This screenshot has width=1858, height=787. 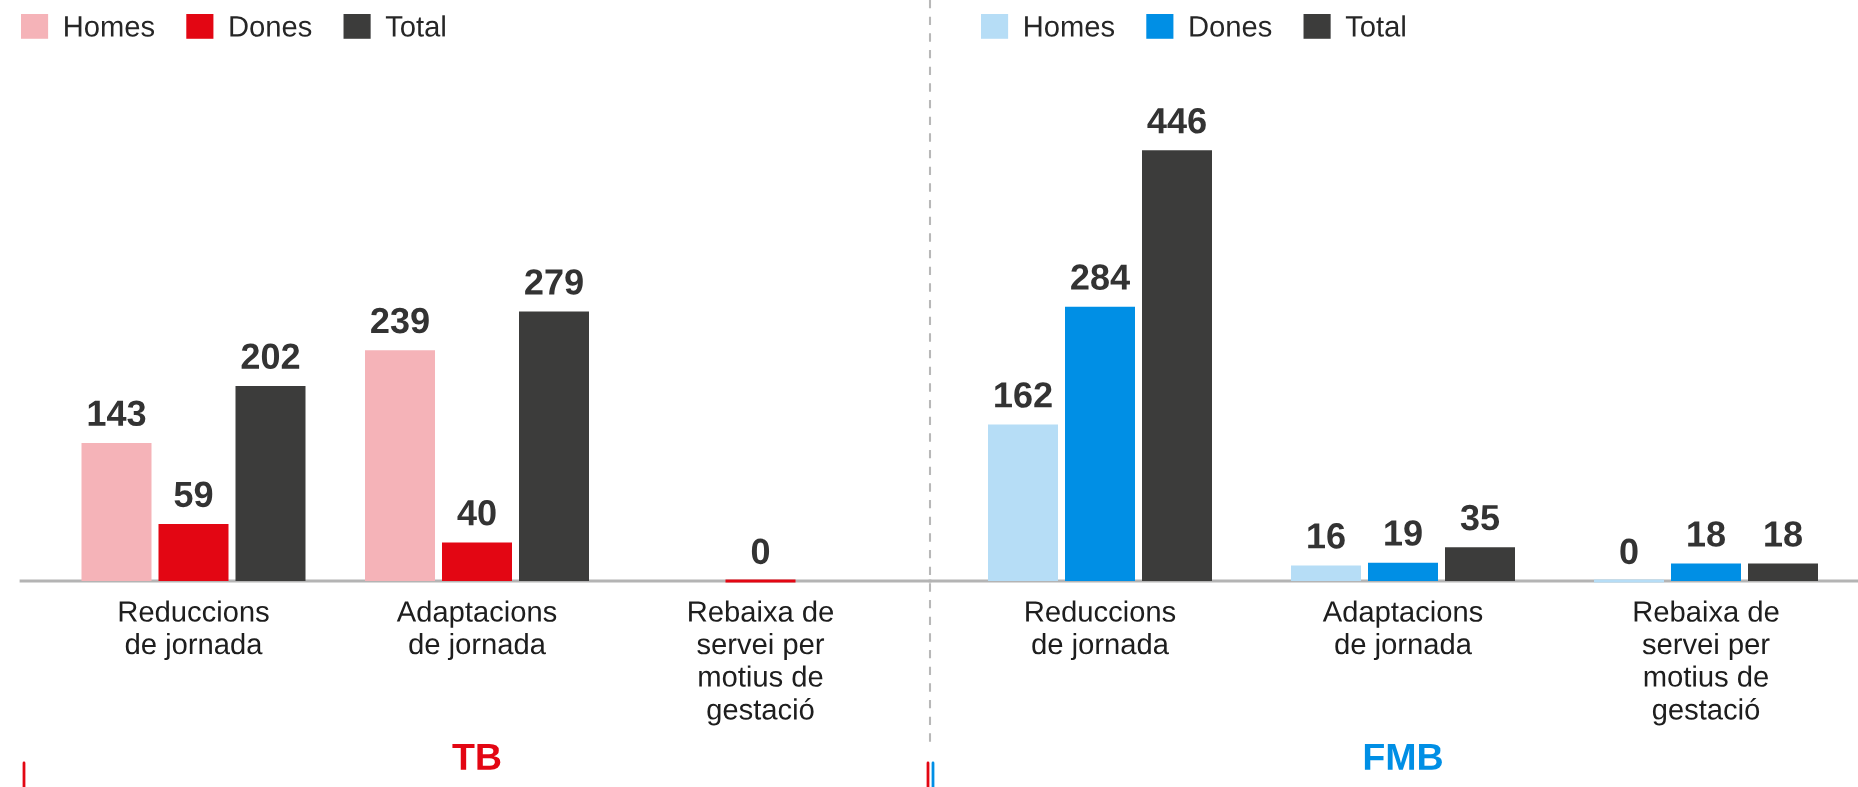 What do you see at coordinates (1403, 756) in the screenshot?
I see `text: FMB` at bounding box center [1403, 756].